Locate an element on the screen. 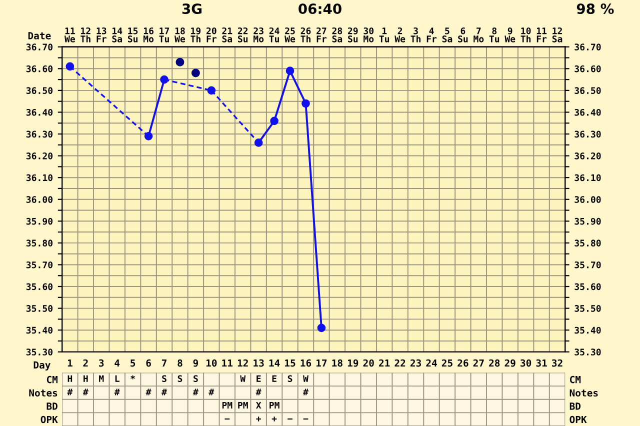 The width and height of the screenshot is (640, 426). y2-tick-label: 36.40 is located at coordinates (587, 112).